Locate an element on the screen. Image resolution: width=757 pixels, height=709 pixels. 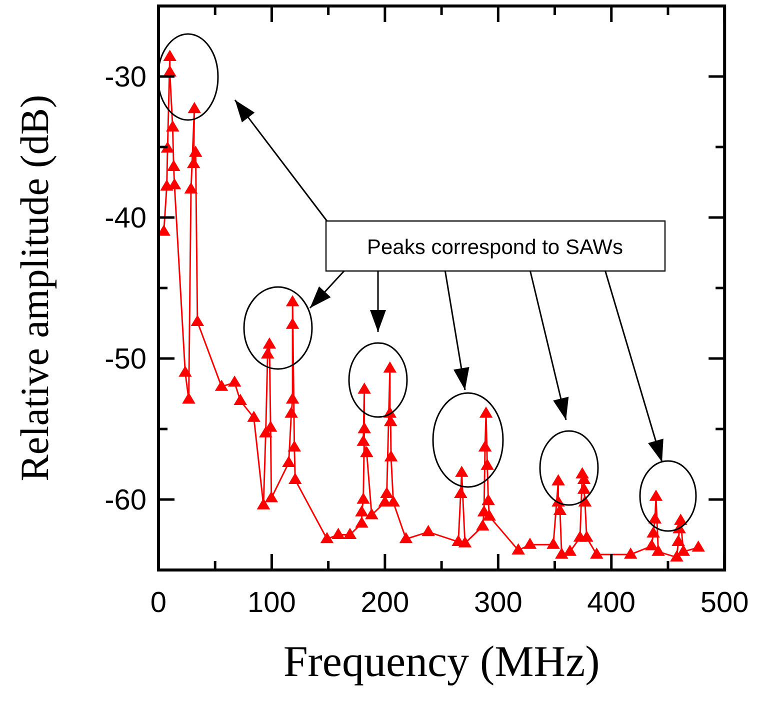
x-tick-label: 200 is located at coordinates (385, 603).